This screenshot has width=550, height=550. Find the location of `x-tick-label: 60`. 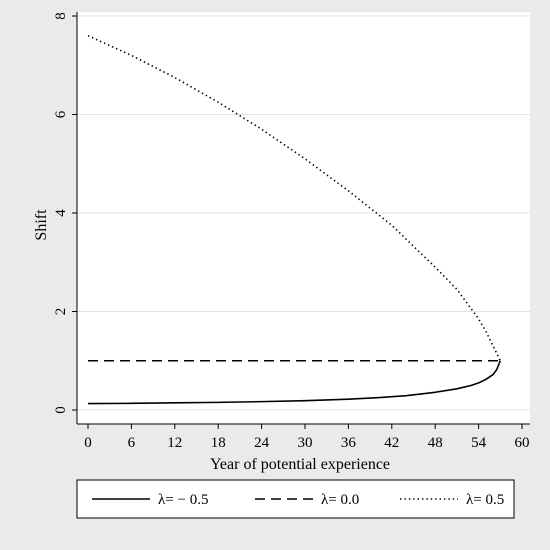

x-tick-label: 60 is located at coordinates (522, 443).